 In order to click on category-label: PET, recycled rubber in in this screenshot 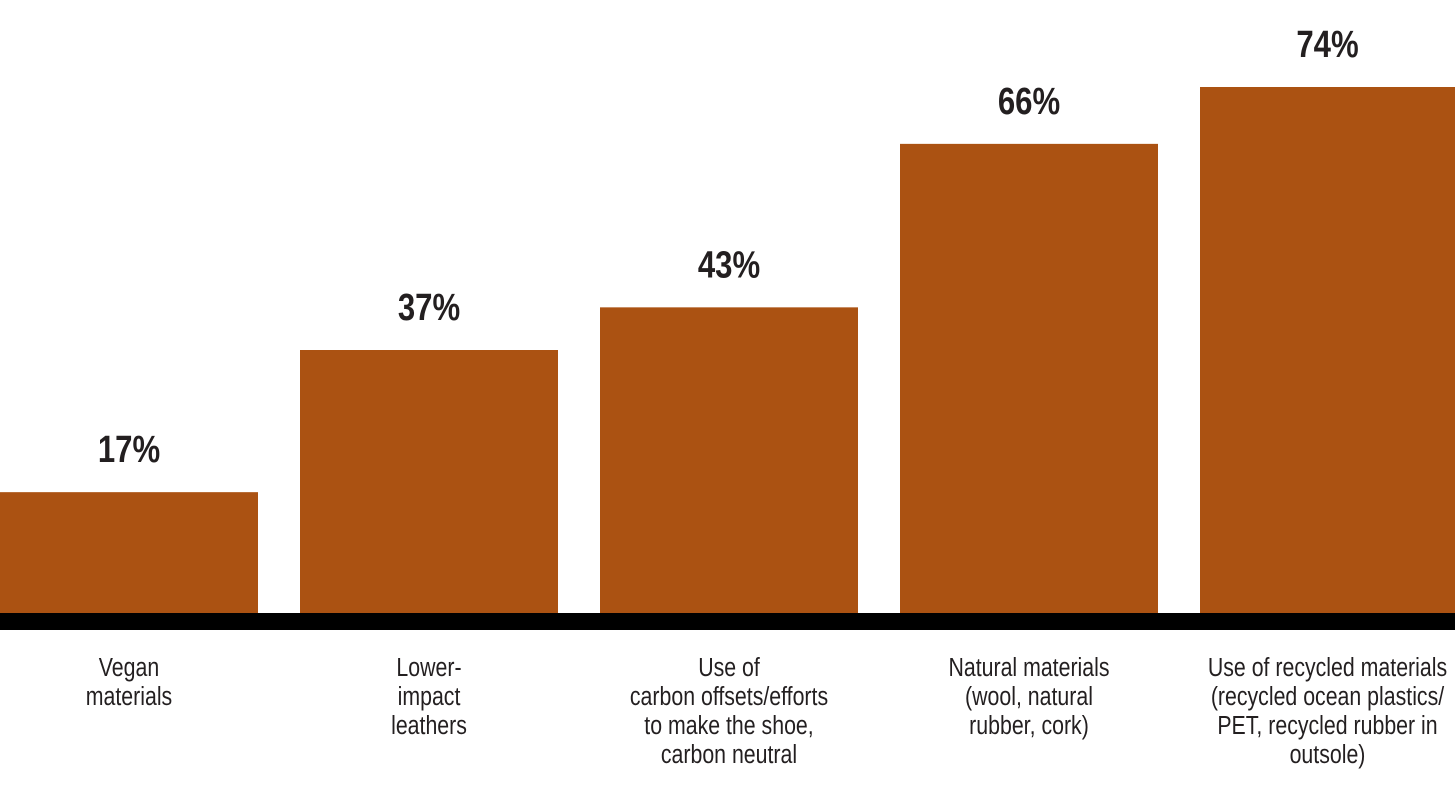, I will do `click(1327, 726)`.